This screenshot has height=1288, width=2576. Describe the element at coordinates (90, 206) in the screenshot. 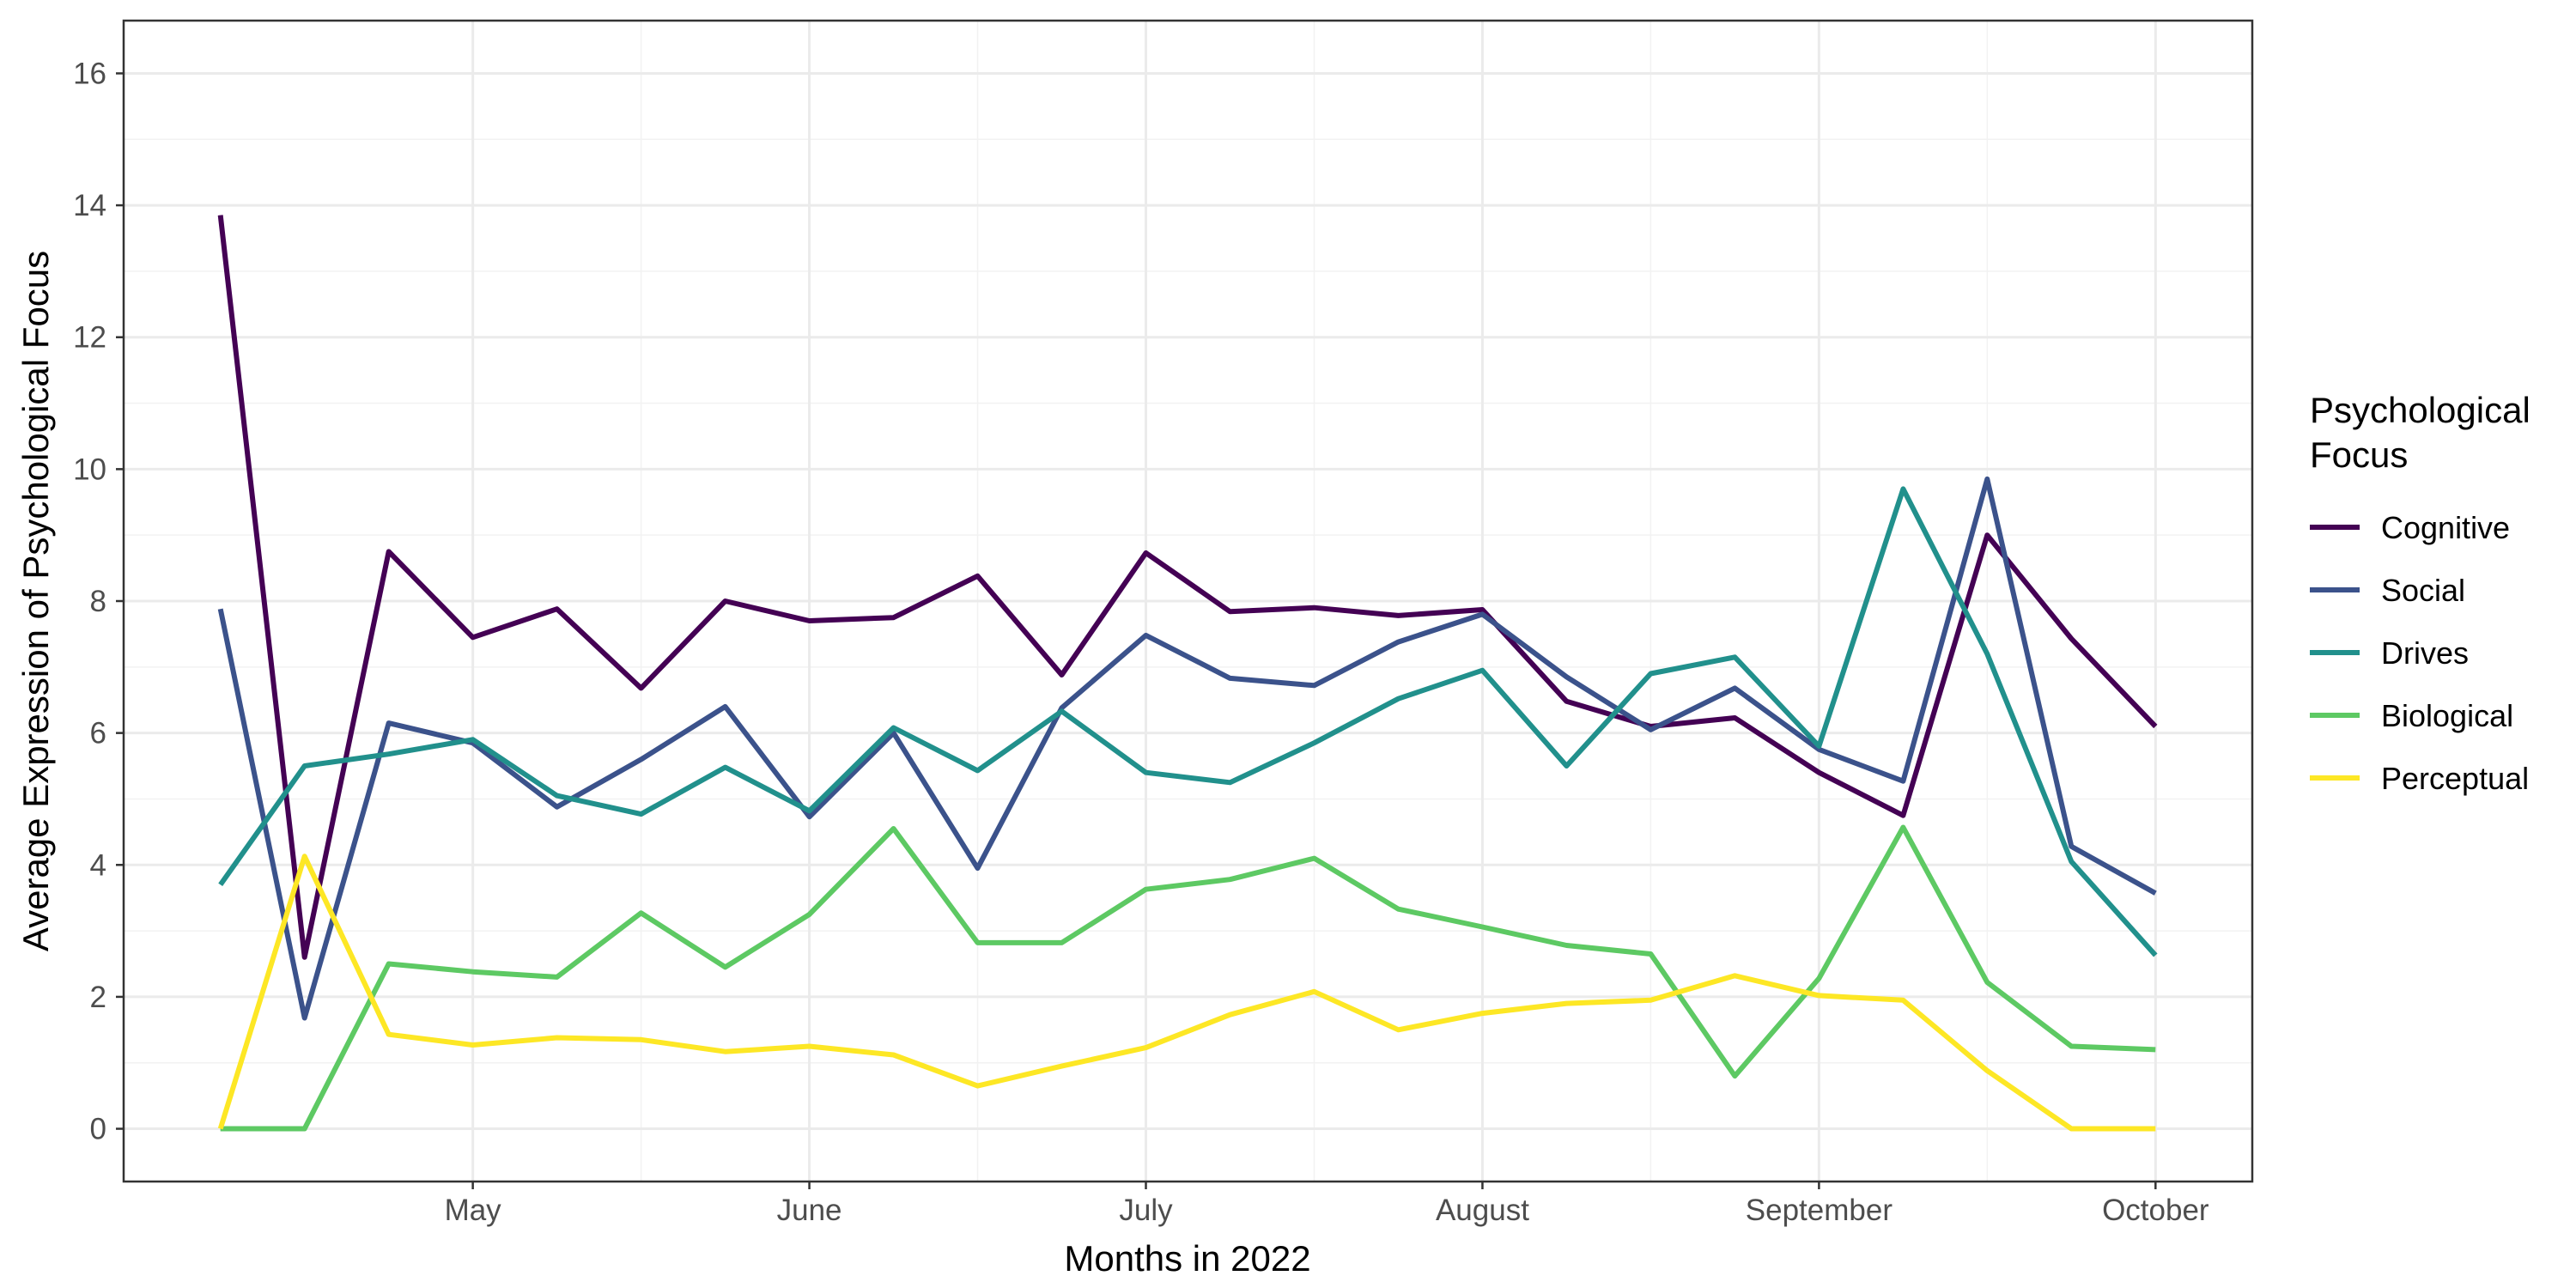

I see `y-tick-label: 14` at that location.